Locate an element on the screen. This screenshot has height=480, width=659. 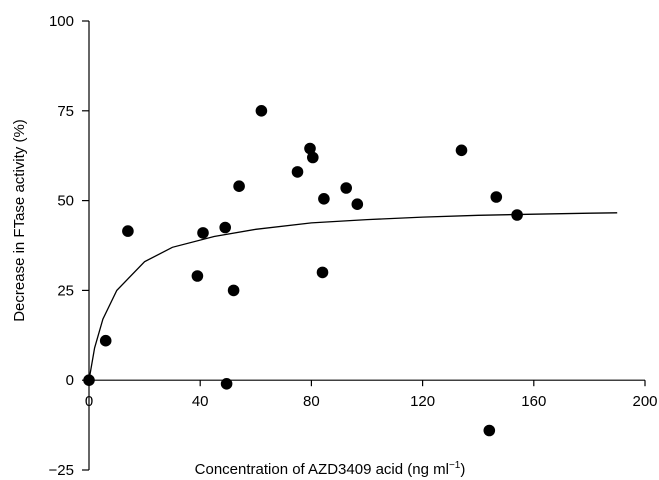
x-ticks: 0 40 80 120 160 200 is located at coordinates (371, 395).